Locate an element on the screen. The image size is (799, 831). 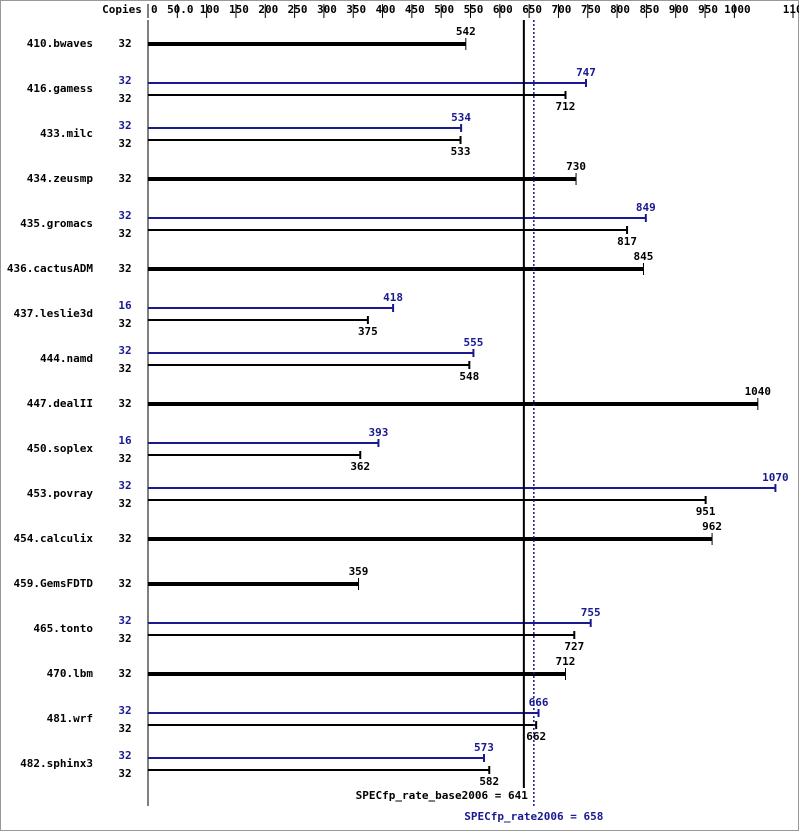
value-label: 712 is located at coordinates (566, 106).